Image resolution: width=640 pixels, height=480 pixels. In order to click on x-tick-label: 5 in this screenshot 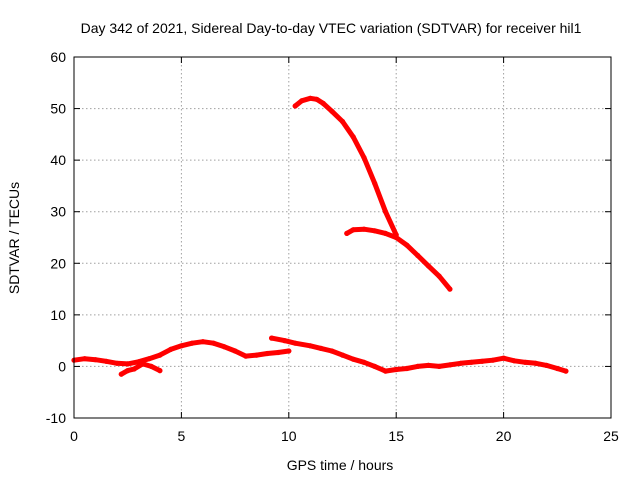, I will do `click(182, 436)`.